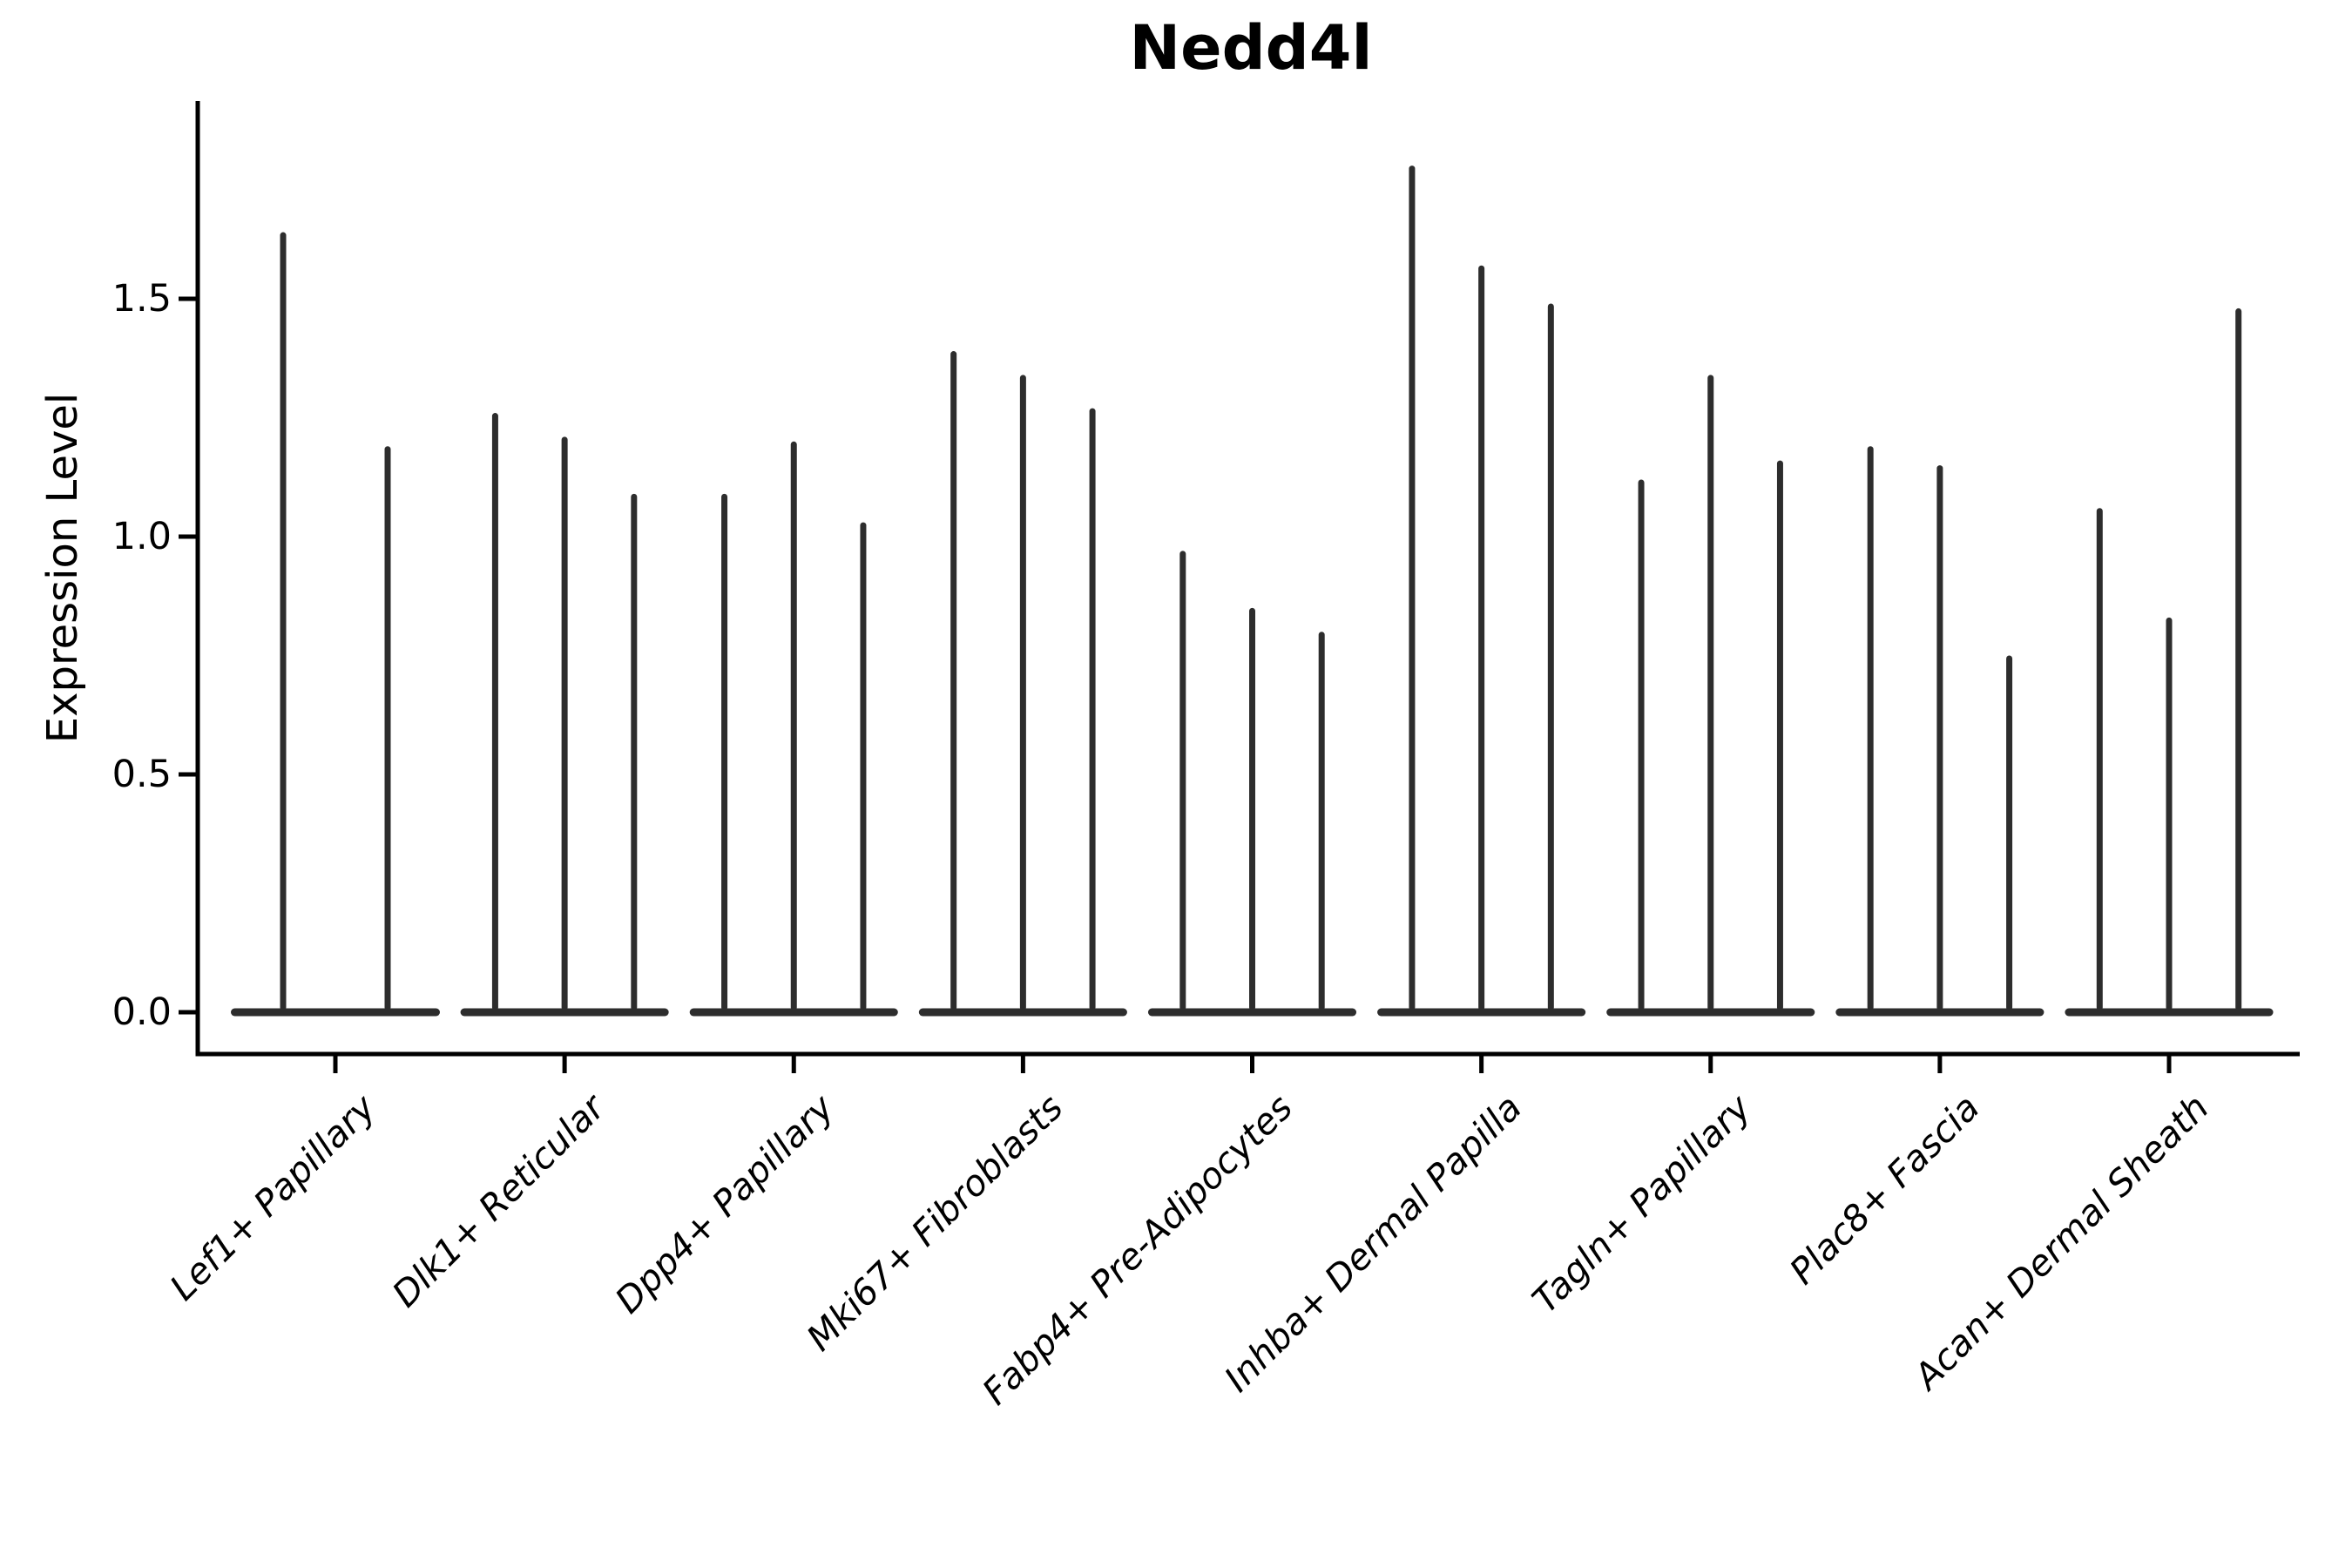 The width and height of the screenshot is (2352, 1568). Describe the element at coordinates (142, 536) in the screenshot. I see `y-tick-label: 1.0` at that location.